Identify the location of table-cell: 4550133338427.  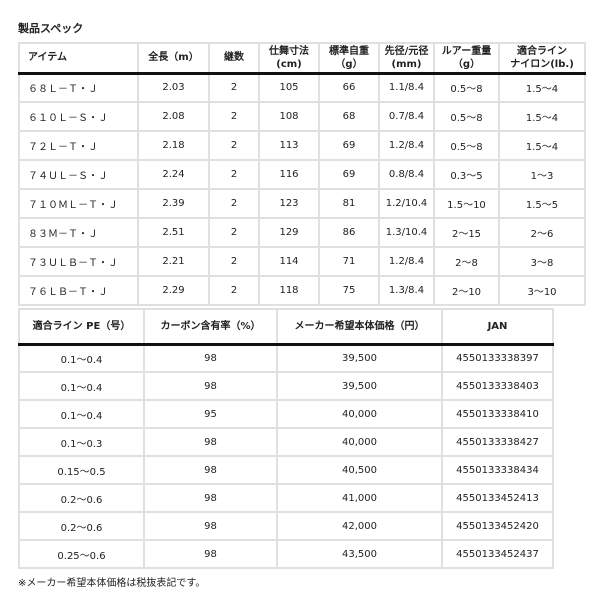
(497, 442).